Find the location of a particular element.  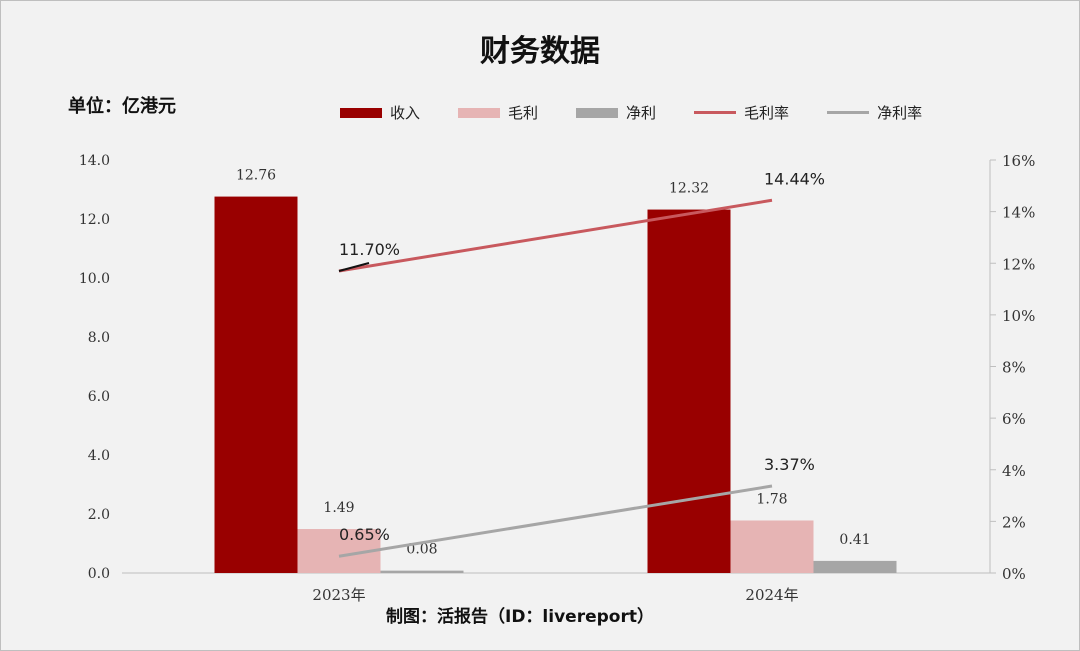

legend-item-revenue: 收入 is located at coordinates (380, 112).